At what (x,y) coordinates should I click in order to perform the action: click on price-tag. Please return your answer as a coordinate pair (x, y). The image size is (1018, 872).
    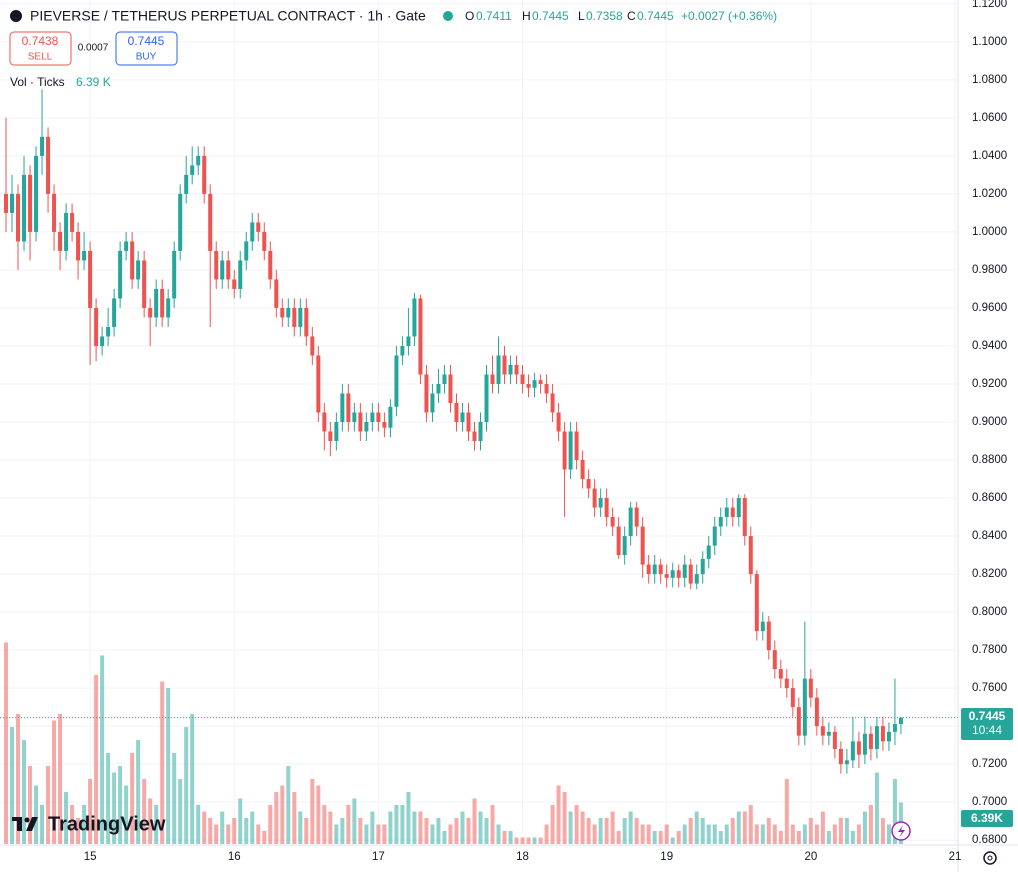
    Looking at the image, I should click on (987, 724).